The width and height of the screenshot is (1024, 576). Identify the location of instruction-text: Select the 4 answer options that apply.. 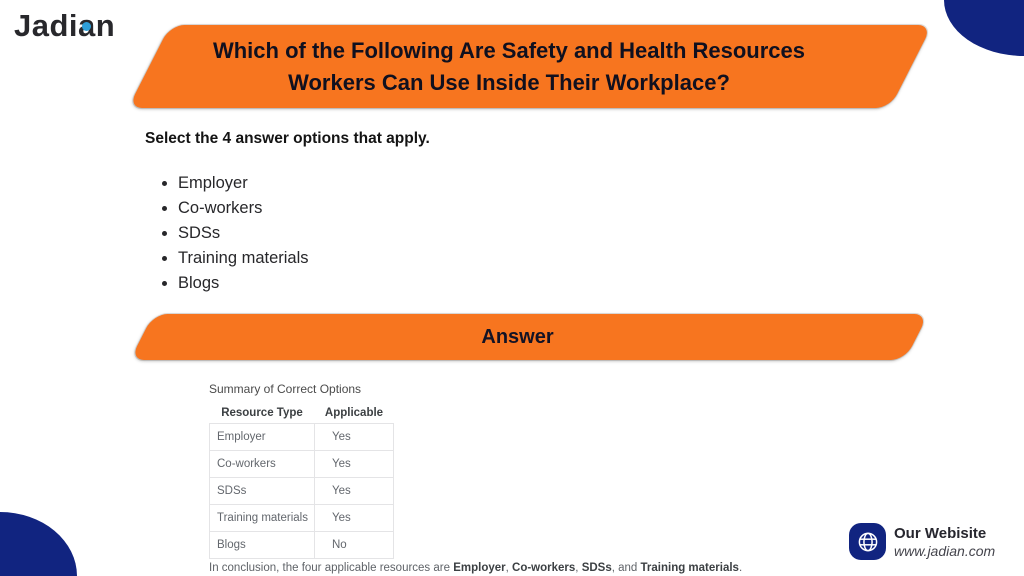
(287, 138).